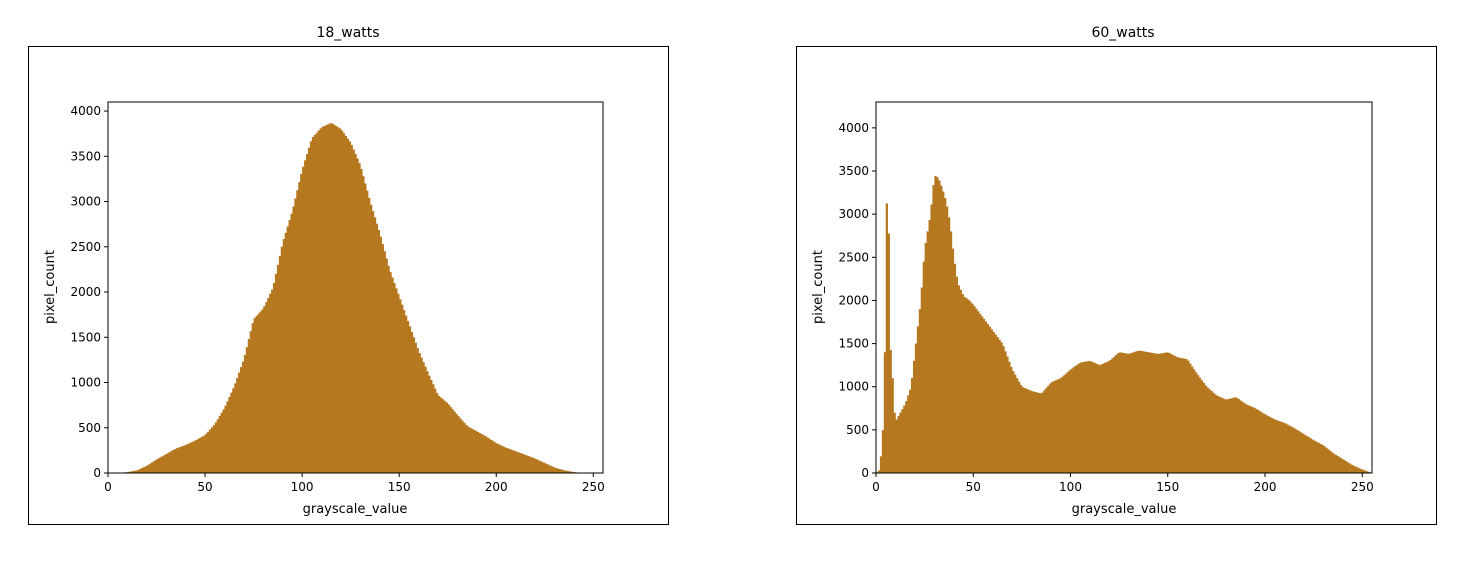  Describe the element at coordinates (853, 387) in the screenshot. I see `y-tick-label: 1000` at that location.